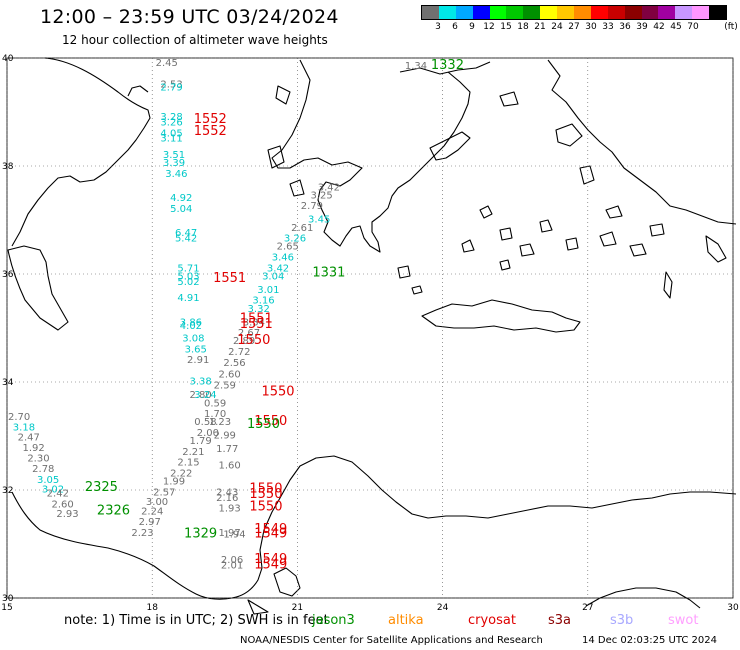  Describe the element at coordinates (186, 239) in the screenshot. I see `wave-height-value: 5.42` at that location.